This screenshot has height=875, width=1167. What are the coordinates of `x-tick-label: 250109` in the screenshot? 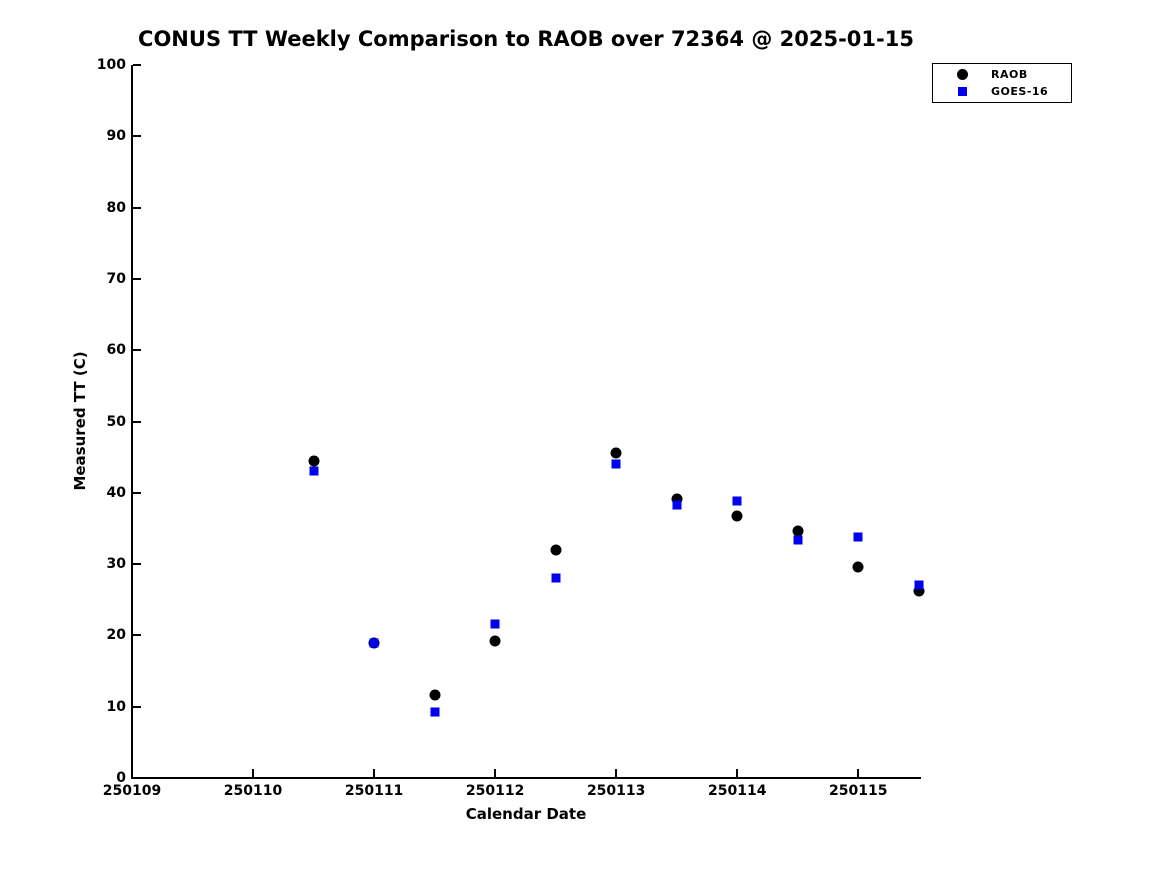 It's located at (132, 791).